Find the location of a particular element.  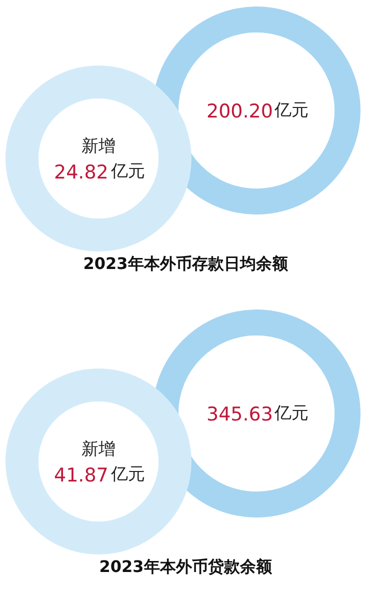

text: 2023年本外币贷款余额 is located at coordinates (186, 566).